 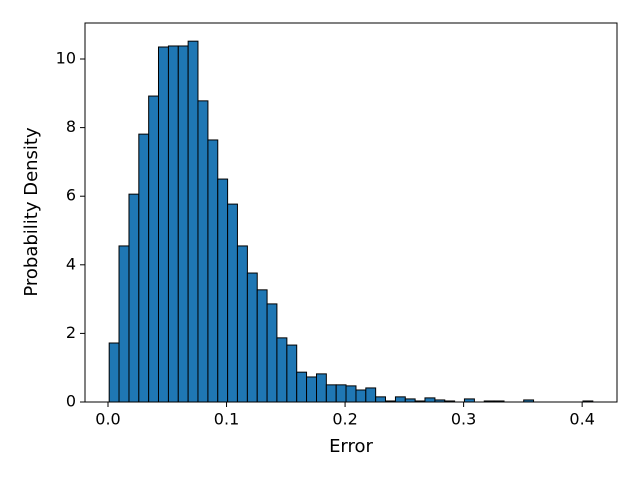 I want to click on y-tick-label: 0, so click(x=71, y=401).